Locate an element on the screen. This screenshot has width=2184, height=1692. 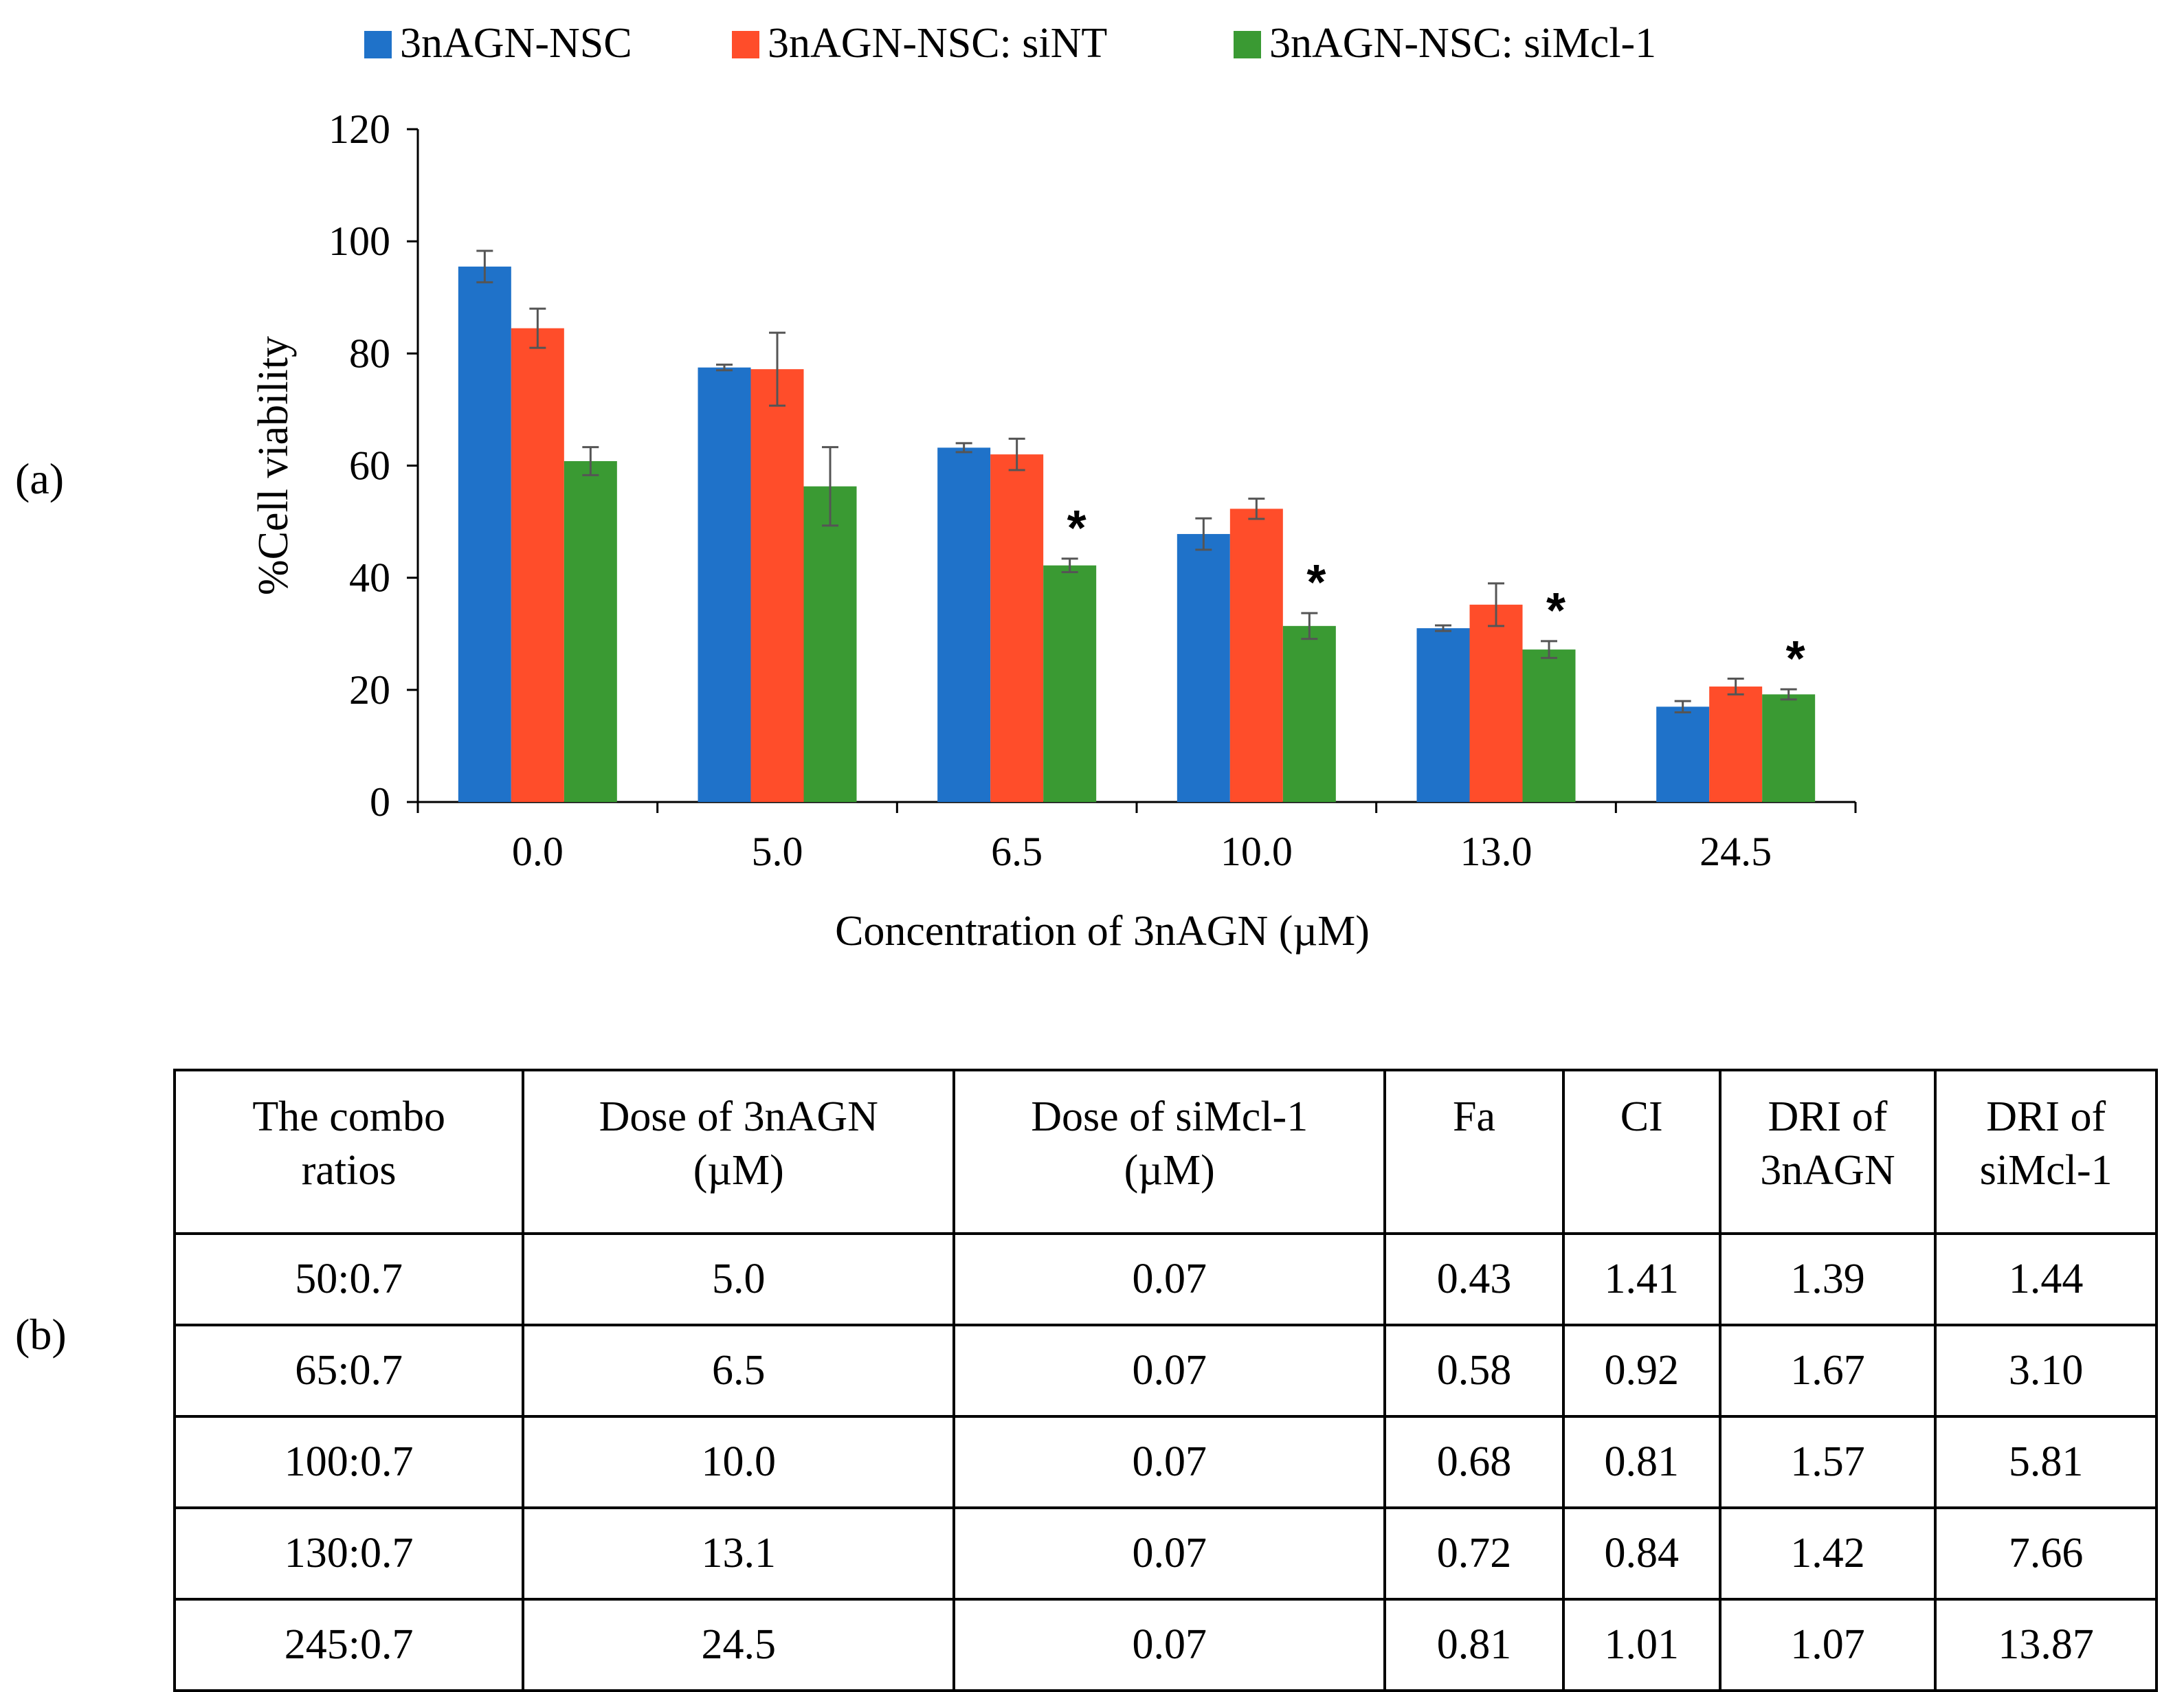
table-cell: 1.67 is located at coordinates (1827, 1371).